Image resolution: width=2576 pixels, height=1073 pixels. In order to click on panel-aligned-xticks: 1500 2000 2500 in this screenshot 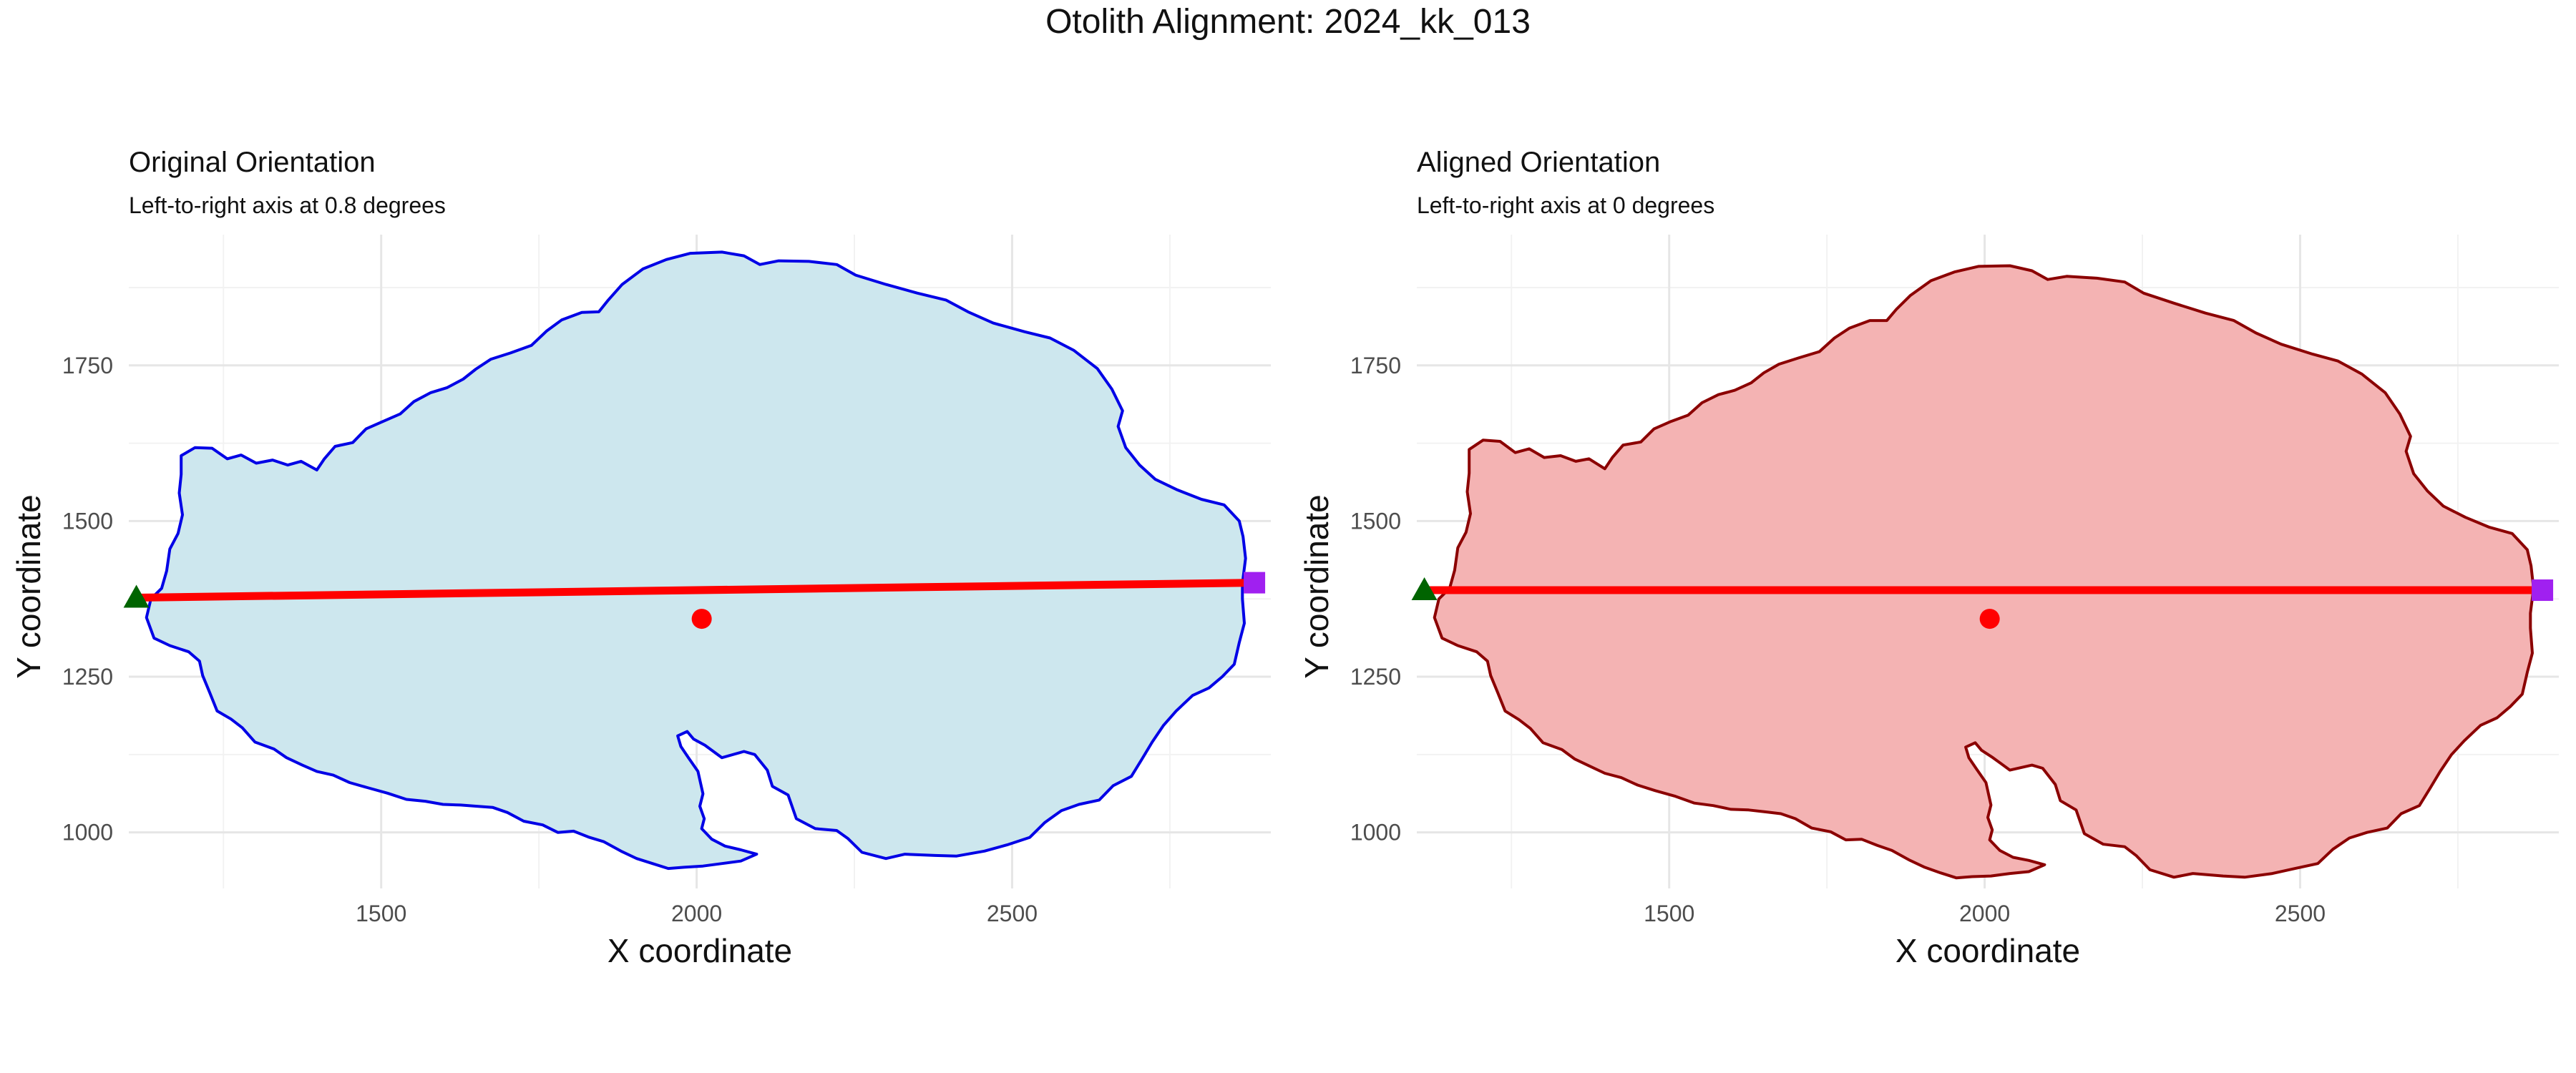, I will do `click(1985, 914)`.